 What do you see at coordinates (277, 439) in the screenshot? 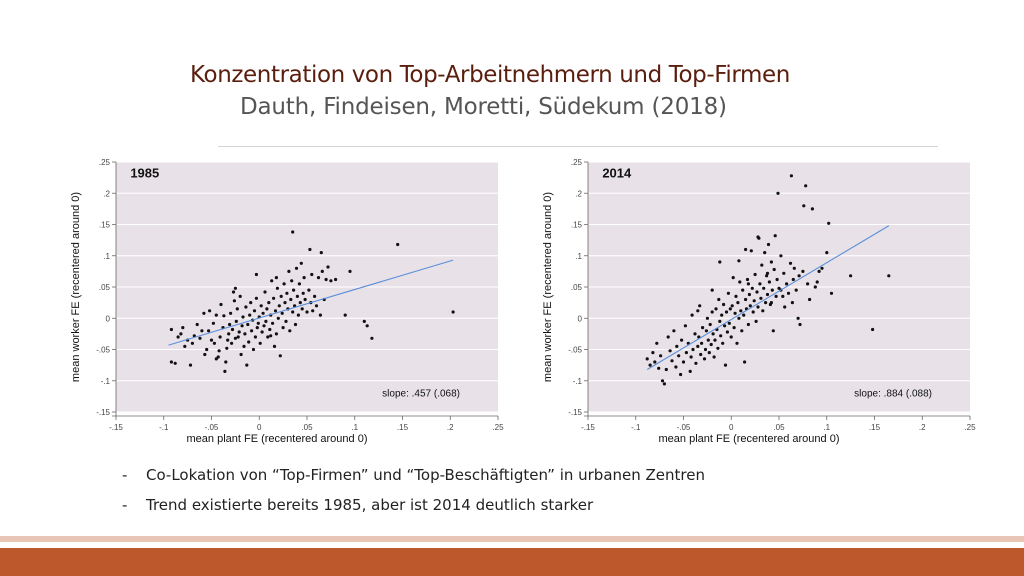
I see `x-axis-title: mean plant FE (recentered around 0)` at bounding box center [277, 439].